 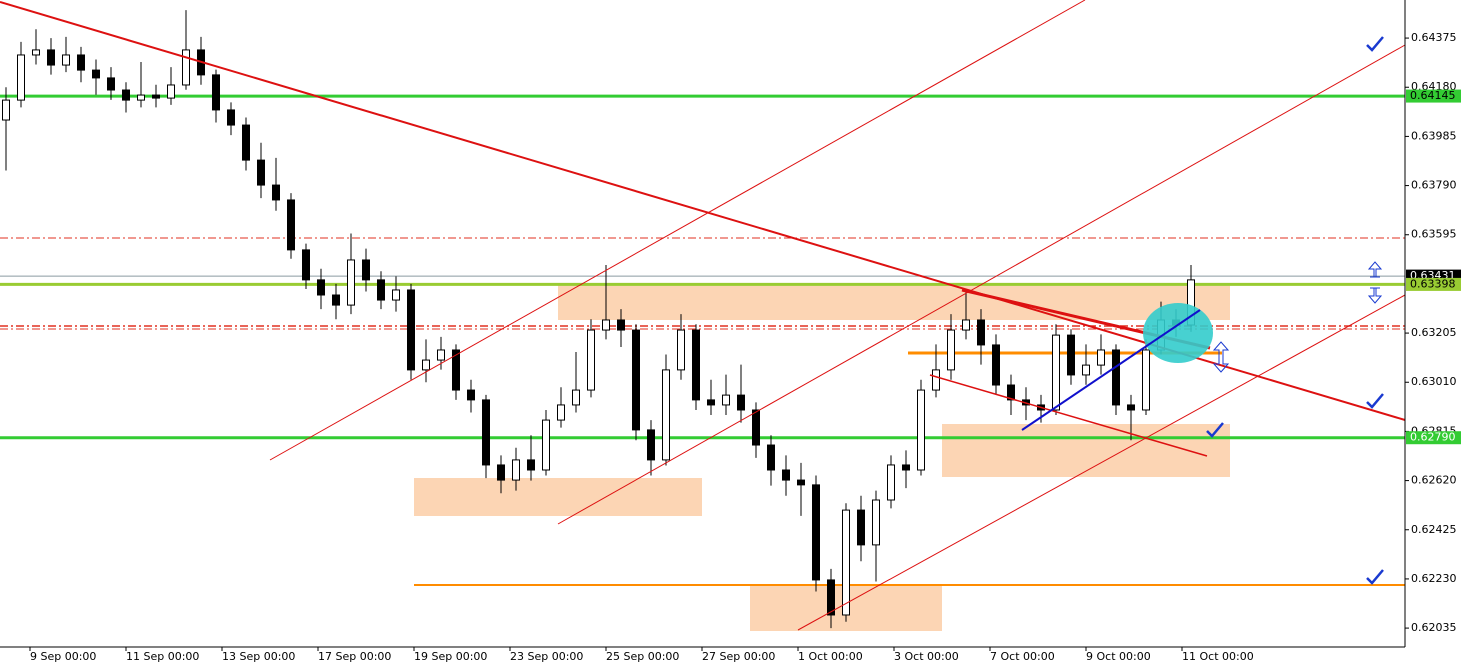 I want to click on x-tick-label: 19 Sep 00:00, so click(x=450, y=656).